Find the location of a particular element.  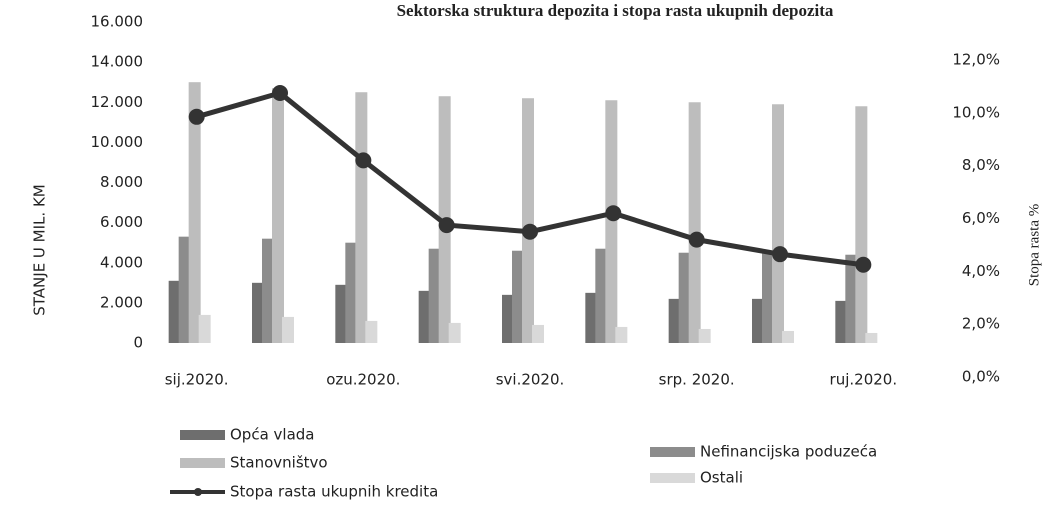

y-tick-label: 14.000 is located at coordinates (117, 62).